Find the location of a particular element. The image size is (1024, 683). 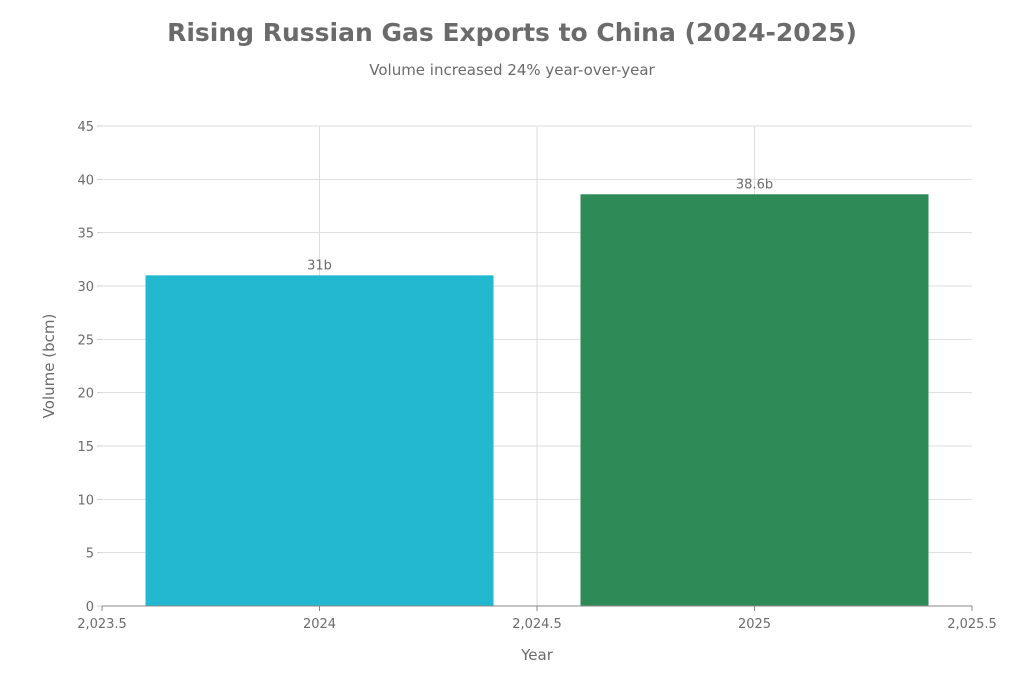

y-tick-label: 20 is located at coordinates (85, 394).